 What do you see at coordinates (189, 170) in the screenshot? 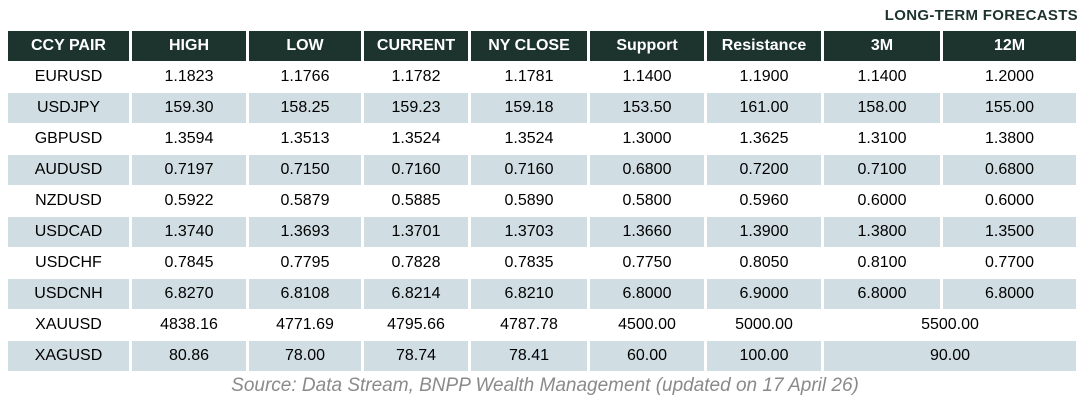
I see `value-cell: 0.7197` at bounding box center [189, 170].